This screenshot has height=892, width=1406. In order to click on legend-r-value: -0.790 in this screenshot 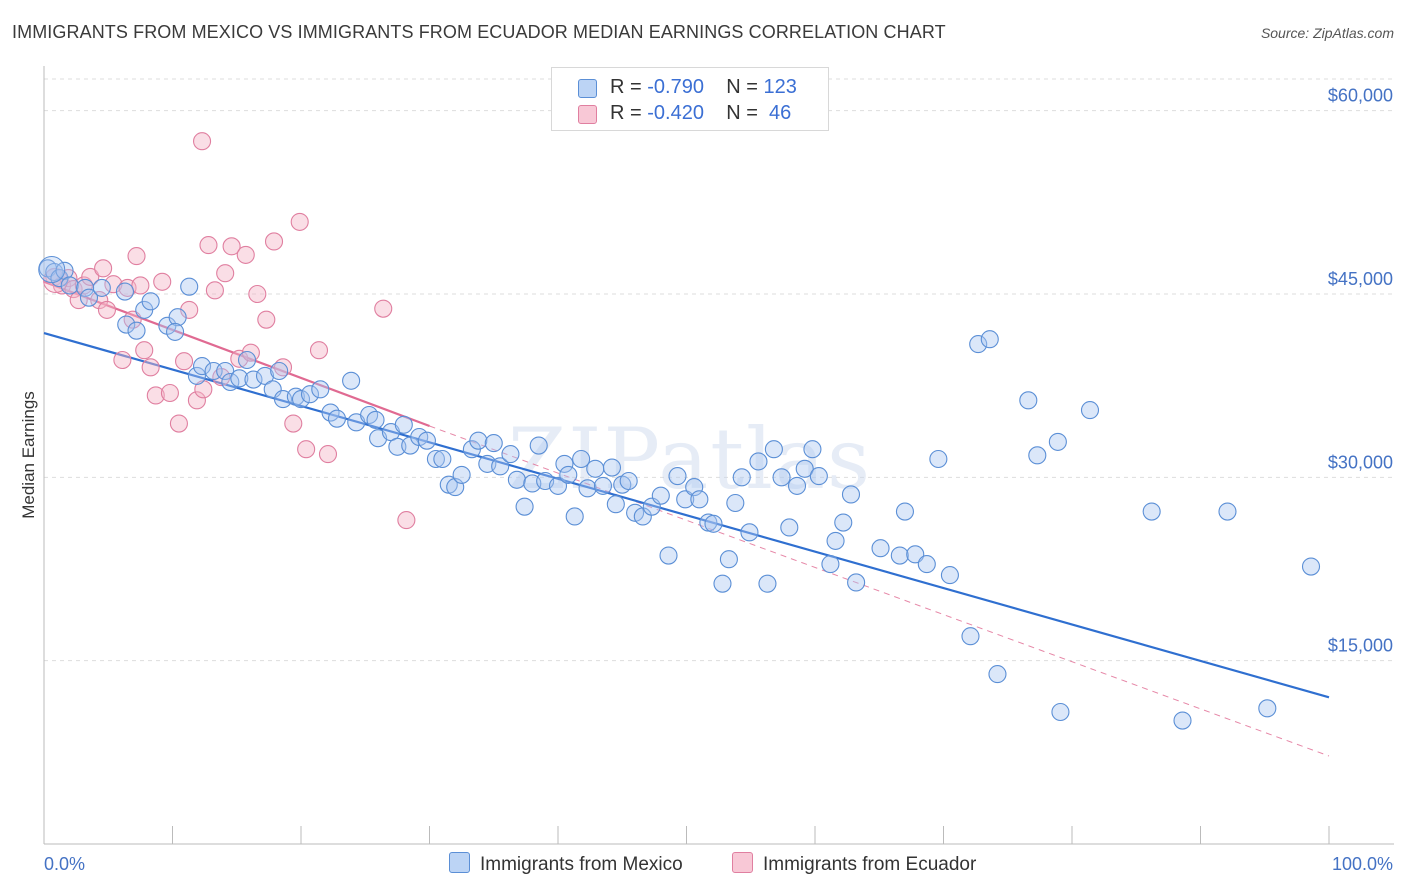, I will do `click(675, 87)`.